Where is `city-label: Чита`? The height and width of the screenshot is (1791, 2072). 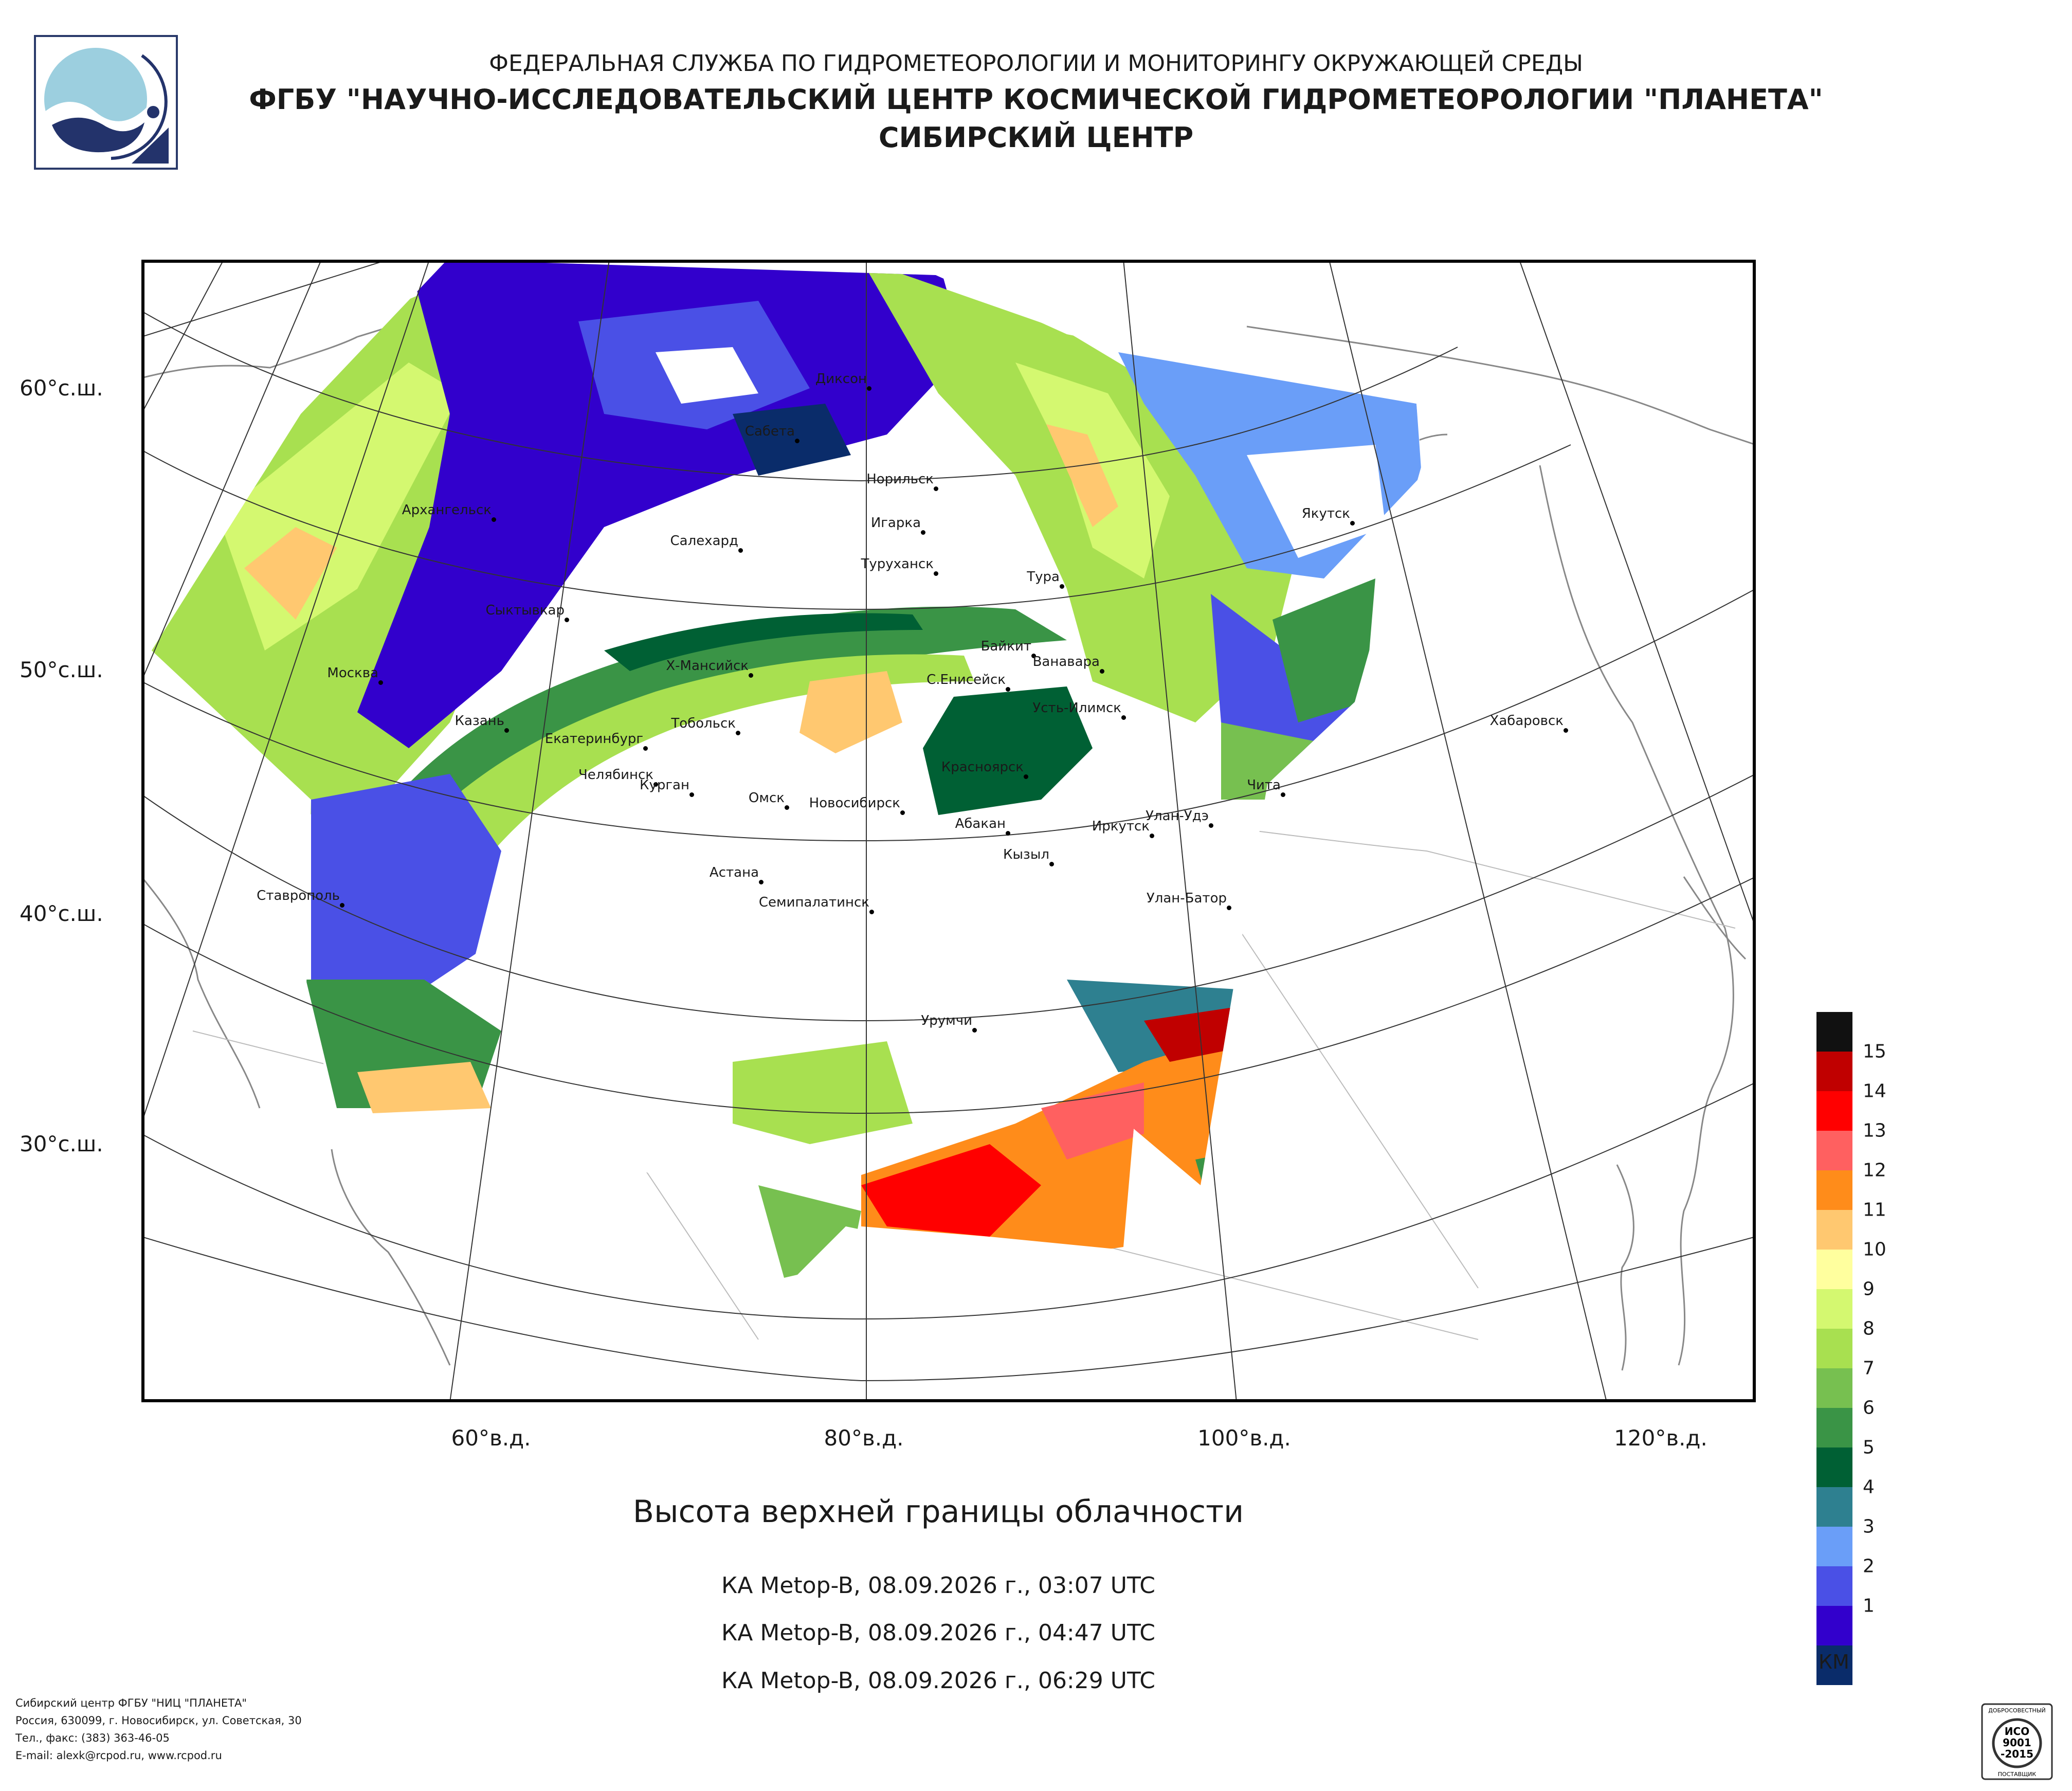 city-label: Чита is located at coordinates (1264, 785).